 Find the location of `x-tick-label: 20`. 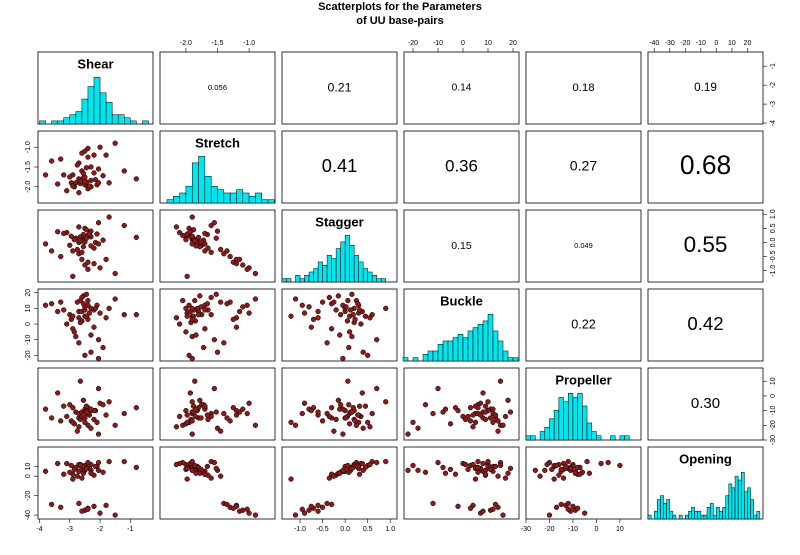

x-tick-label: 20 is located at coordinates (748, 43).